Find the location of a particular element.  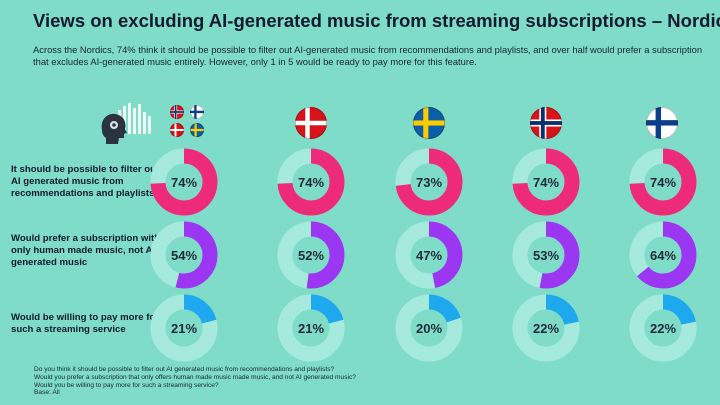

donut-value-label: 47% is located at coordinates (429, 255).